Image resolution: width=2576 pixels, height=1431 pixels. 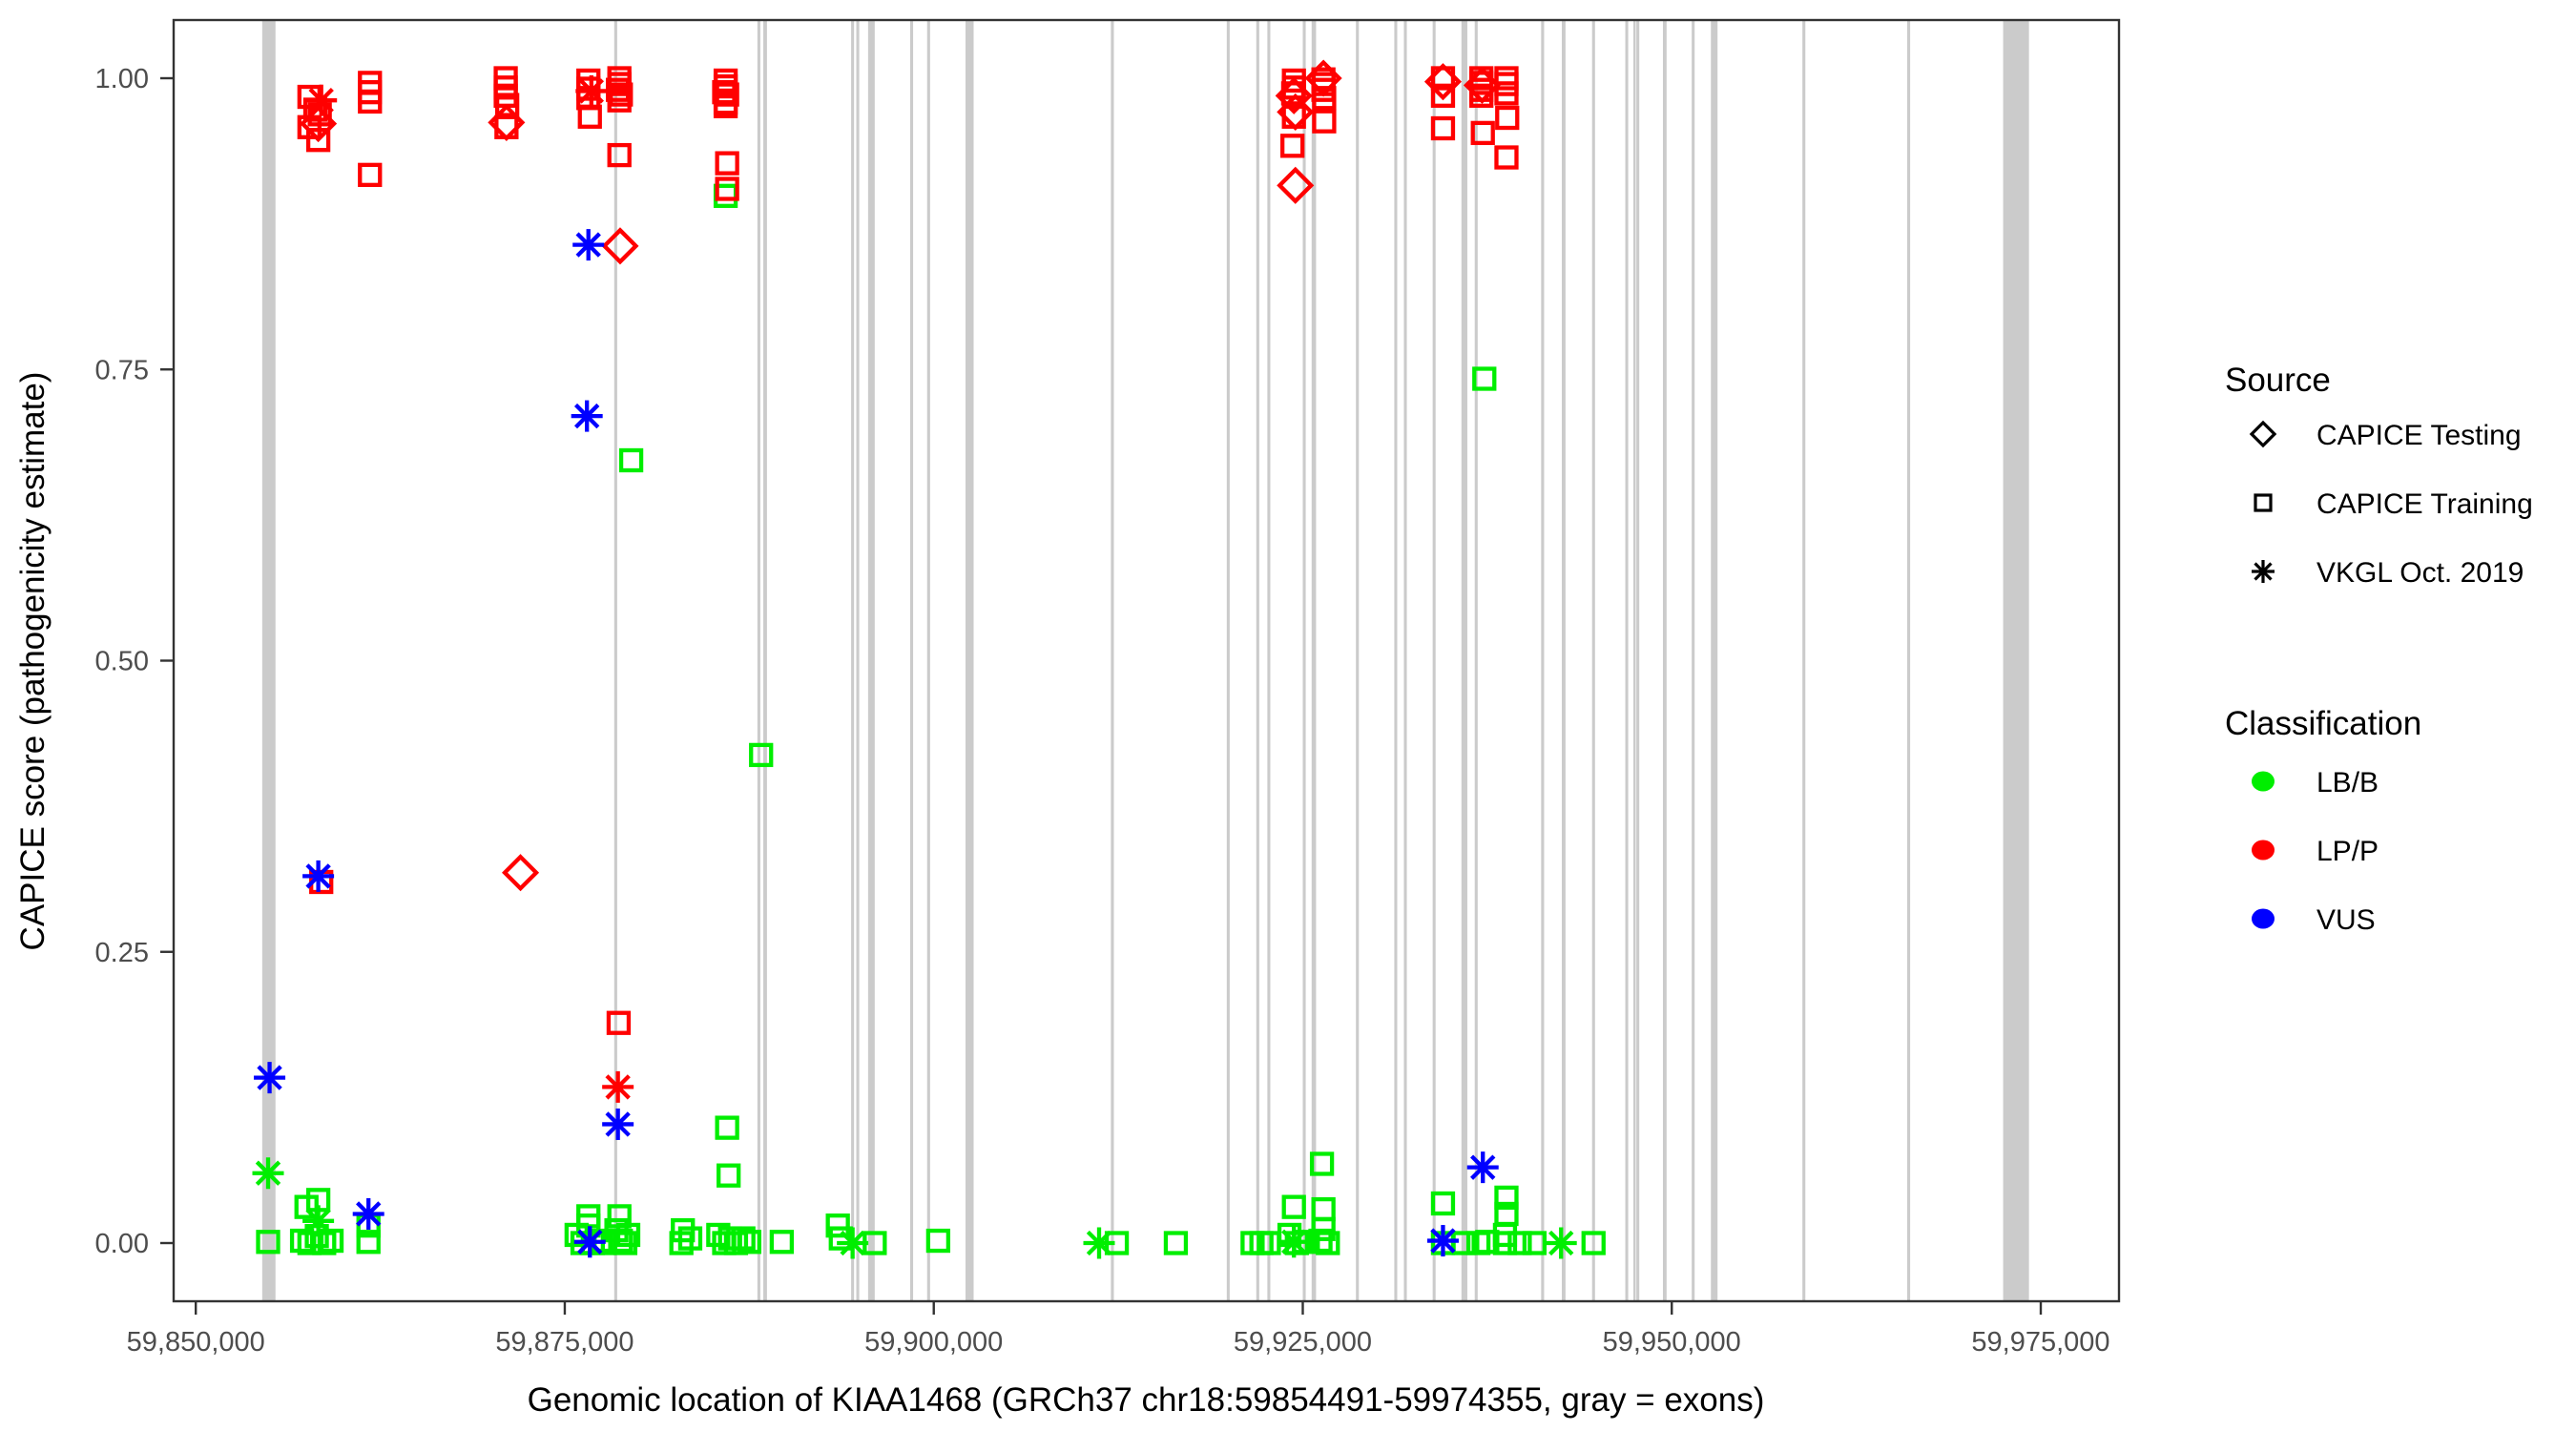 I want to click on x-tick-label: 59,900,000, so click(x=933, y=1342).